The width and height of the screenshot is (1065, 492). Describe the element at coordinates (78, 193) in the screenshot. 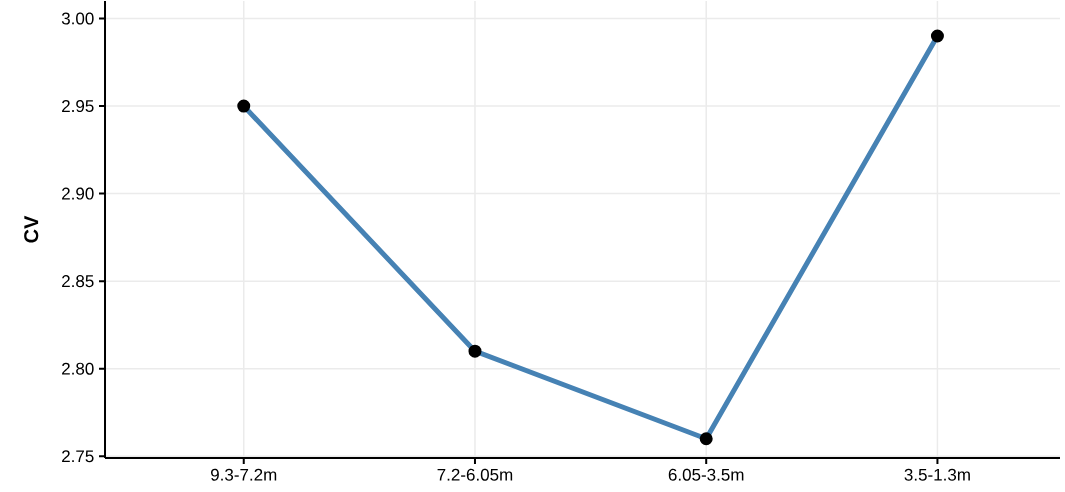

I see `y-tick-label: 2.90` at that location.